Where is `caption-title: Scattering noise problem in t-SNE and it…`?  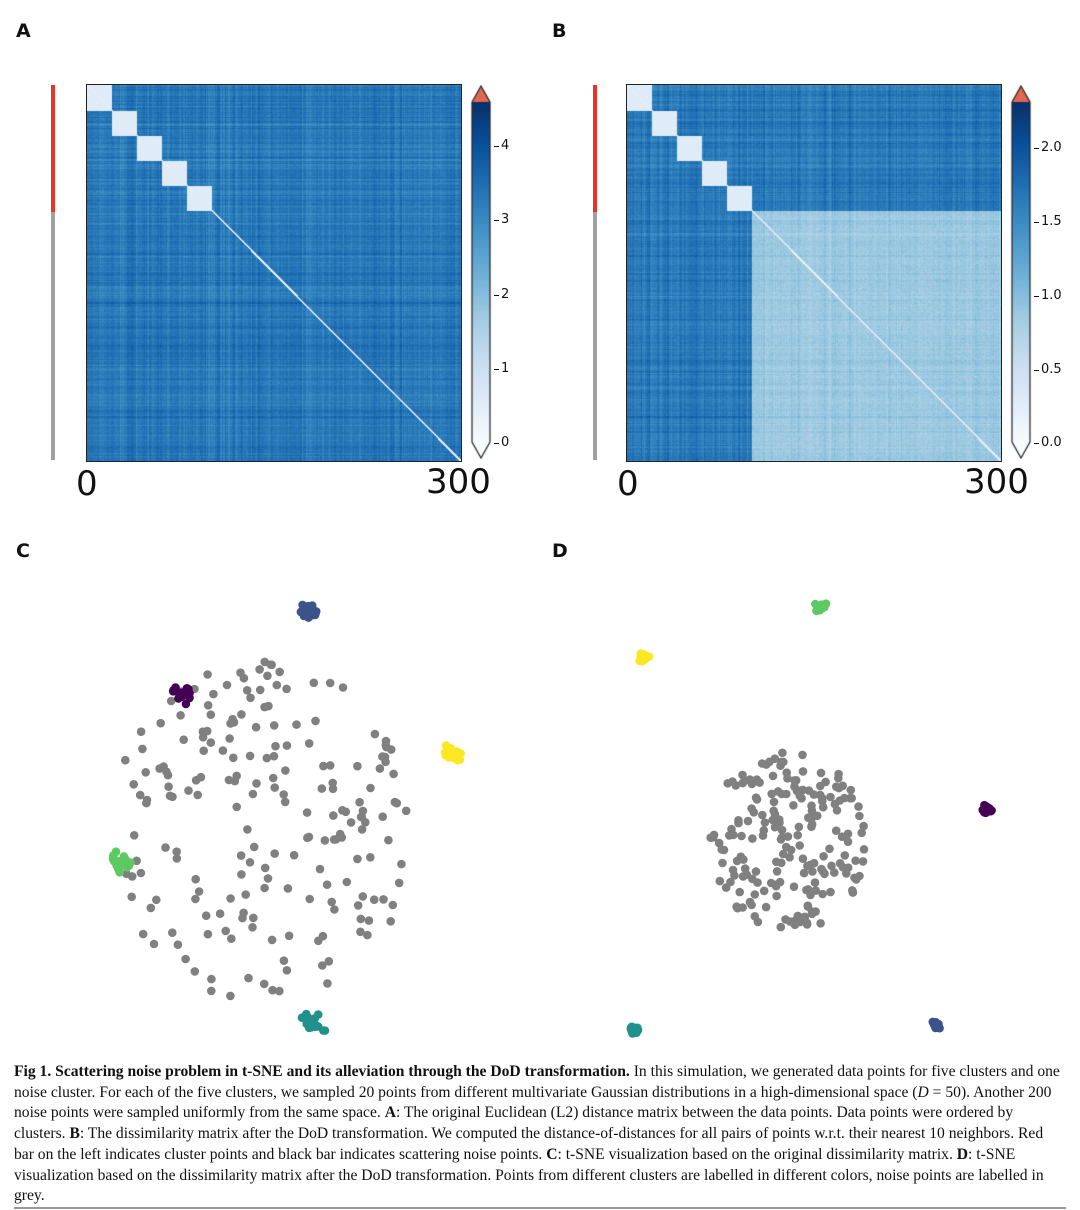 caption-title: Scattering noise problem in t-SNE and it… is located at coordinates (342, 1071).